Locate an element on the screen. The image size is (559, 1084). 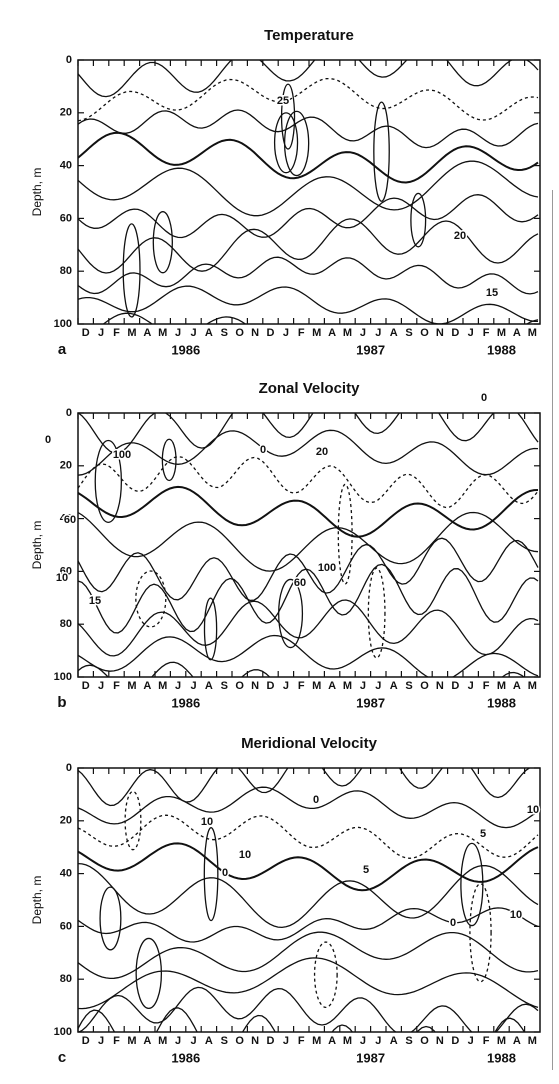
y-tick-label: 0 is located at coordinates (69, 768).